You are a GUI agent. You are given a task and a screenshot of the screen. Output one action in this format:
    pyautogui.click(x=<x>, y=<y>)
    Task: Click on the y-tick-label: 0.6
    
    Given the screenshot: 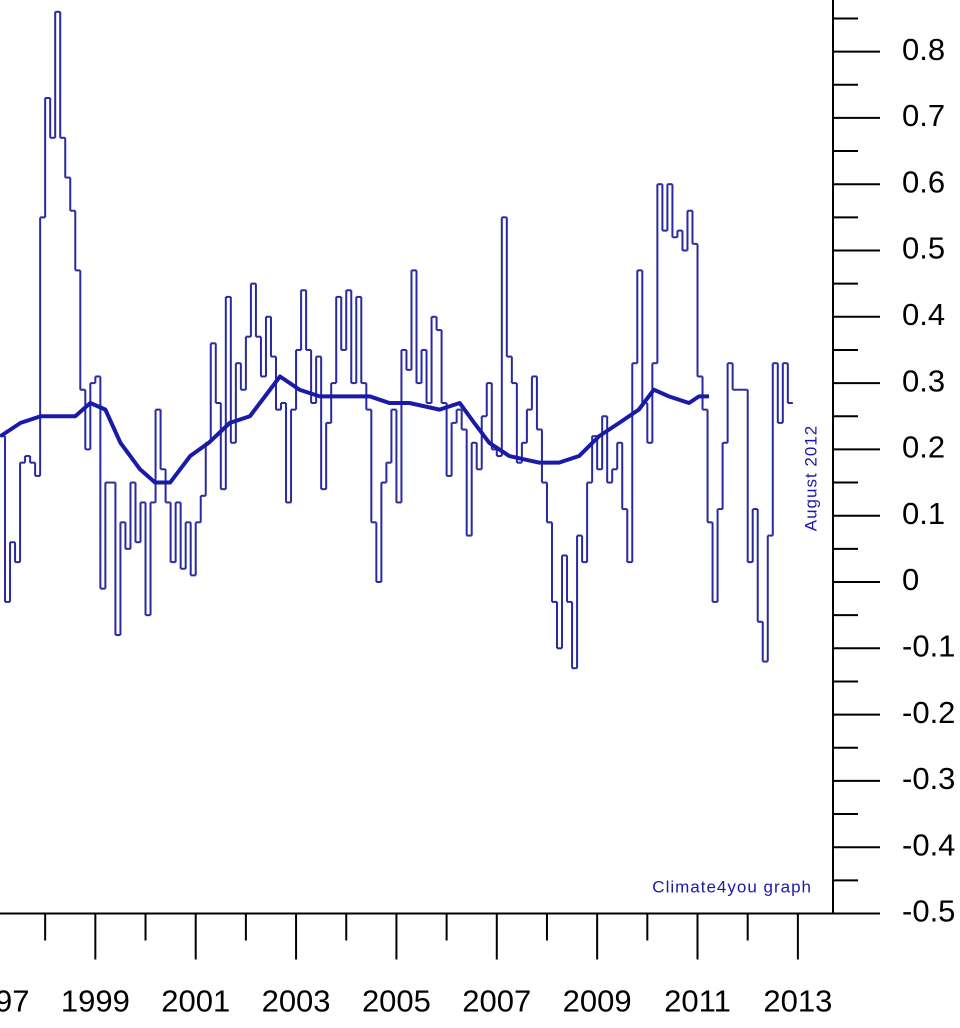 What is the action you would take?
    pyautogui.click(x=923, y=181)
    